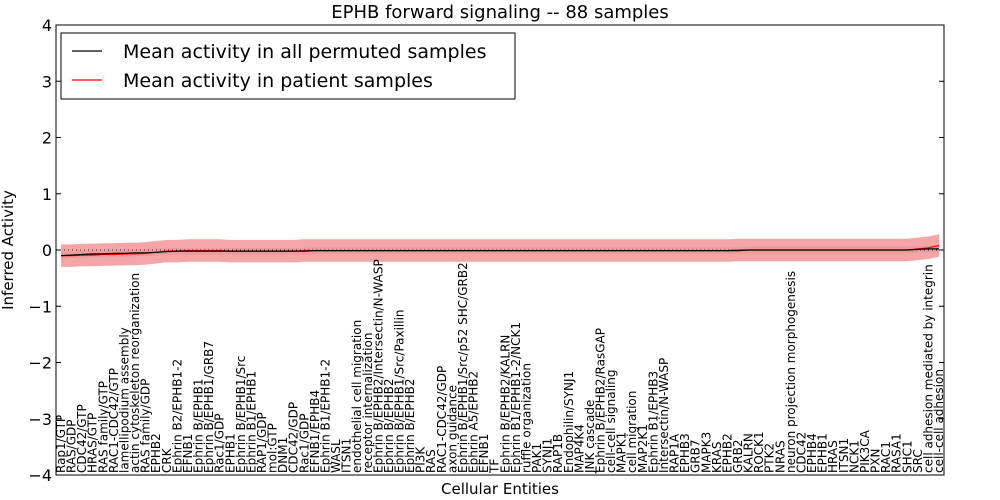 This screenshot has height=500, width=1000. I want to click on x-tick-label: RAP1/GDP, so click(262, 442).